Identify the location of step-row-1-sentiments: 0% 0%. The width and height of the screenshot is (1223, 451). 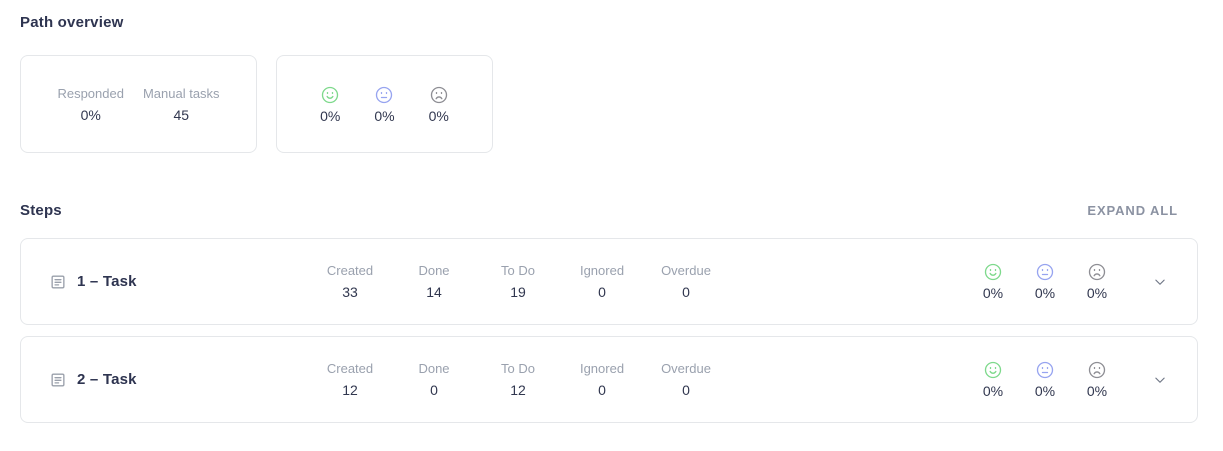
(1045, 281).